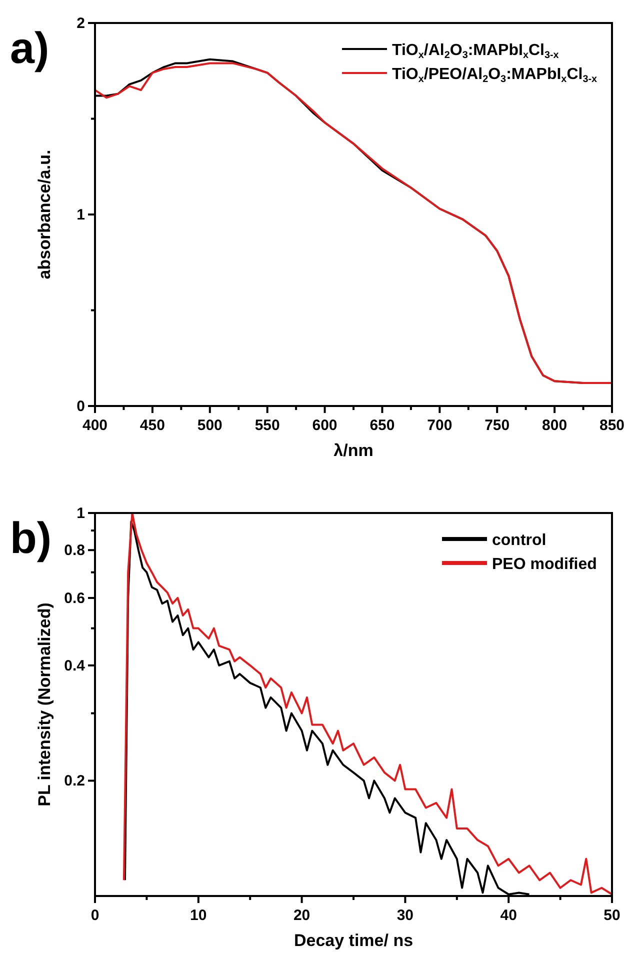 The width and height of the screenshot is (638, 963). What do you see at coordinates (74, 551) in the screenshot?
I see `y-tick-label: 0.8` at bounding box center [74, 551].